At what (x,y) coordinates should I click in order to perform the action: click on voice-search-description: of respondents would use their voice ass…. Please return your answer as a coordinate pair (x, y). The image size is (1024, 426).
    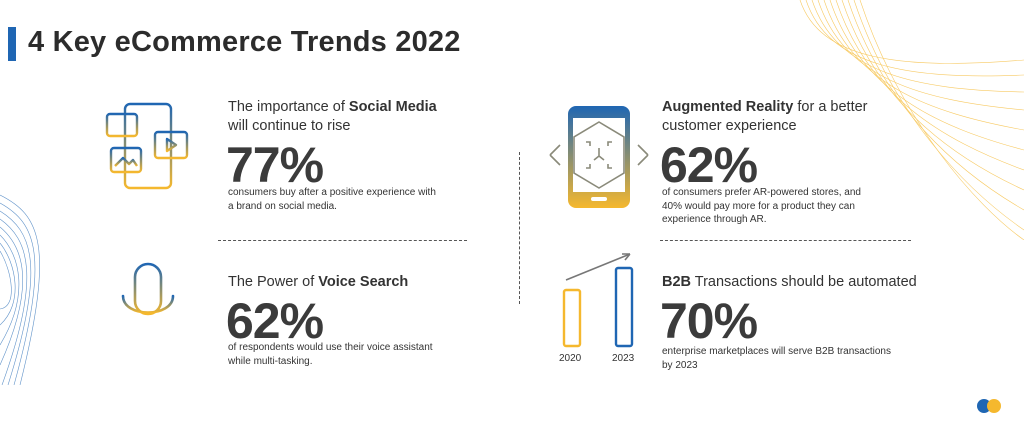
    Looking at the image, I should click on (330, 354).